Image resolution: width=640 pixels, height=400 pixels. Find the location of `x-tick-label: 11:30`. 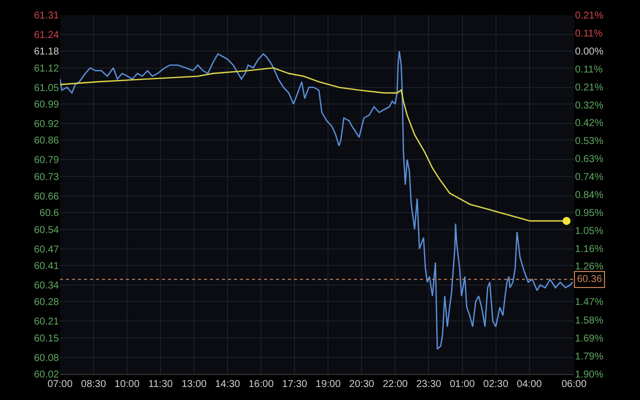

x-tick-label: 11:30 is located at coordinates (161, 384).